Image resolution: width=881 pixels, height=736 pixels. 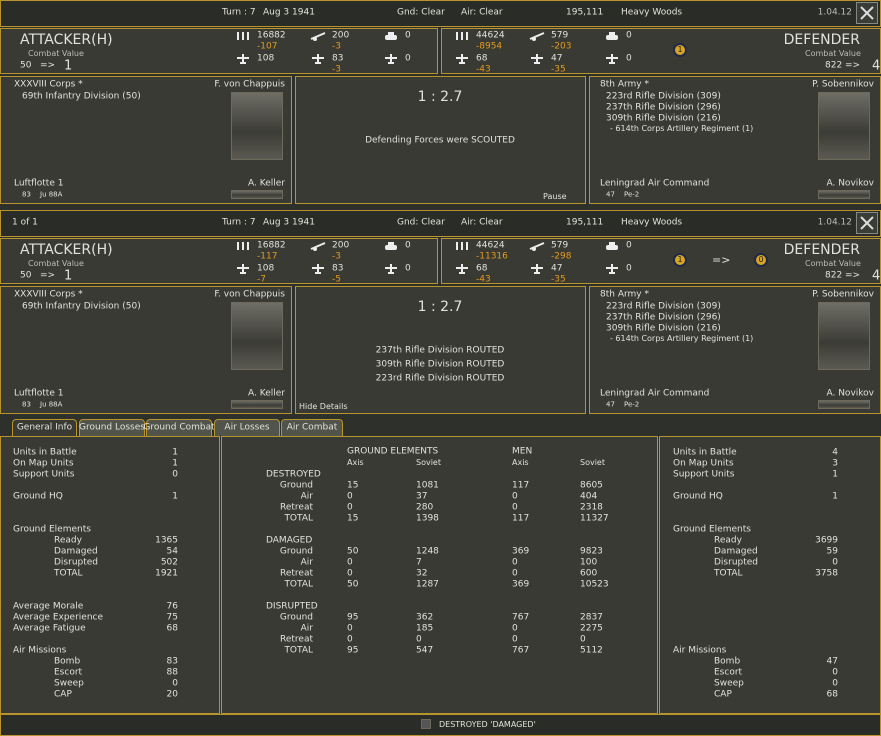 I want to click on stat-loss: -43, so click(x=483, y=279).